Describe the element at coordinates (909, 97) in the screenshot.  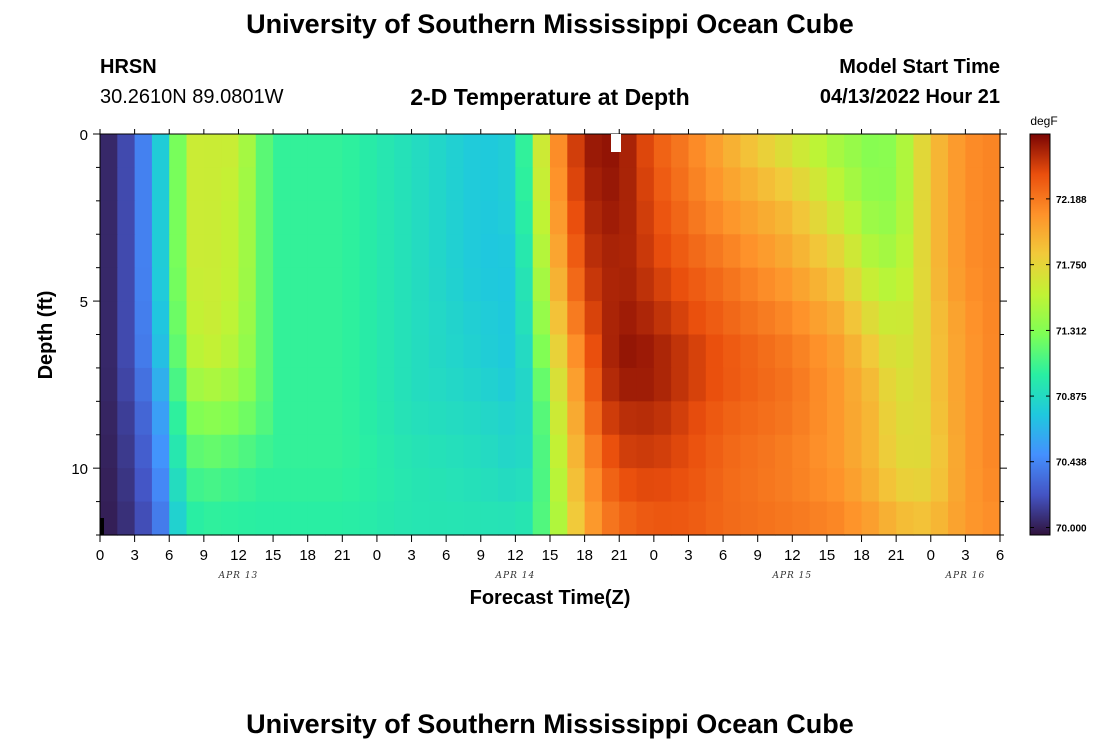
I see `model-start-value: 04/13/2022 Hour 21` at that location.